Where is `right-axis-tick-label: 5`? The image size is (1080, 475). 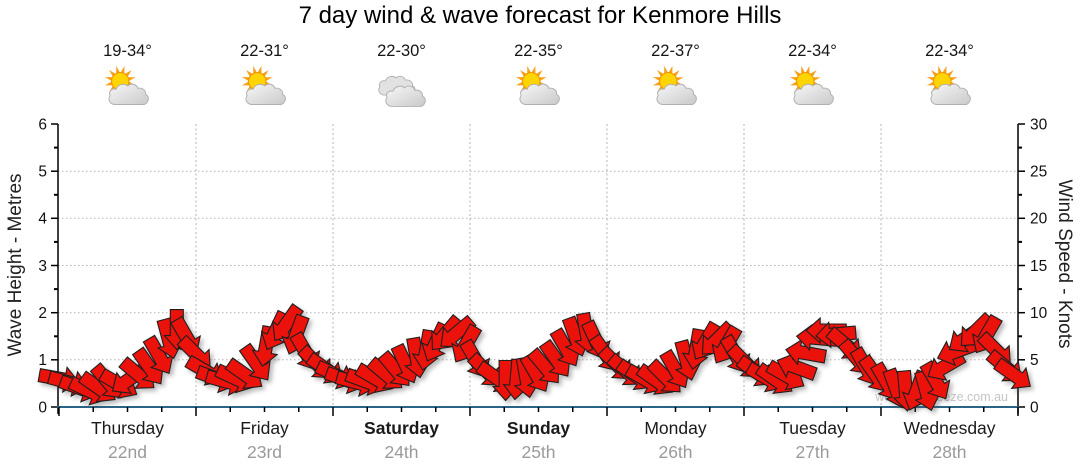
right-axis-tick-label: 5 is located at coordinates (1034, 360).